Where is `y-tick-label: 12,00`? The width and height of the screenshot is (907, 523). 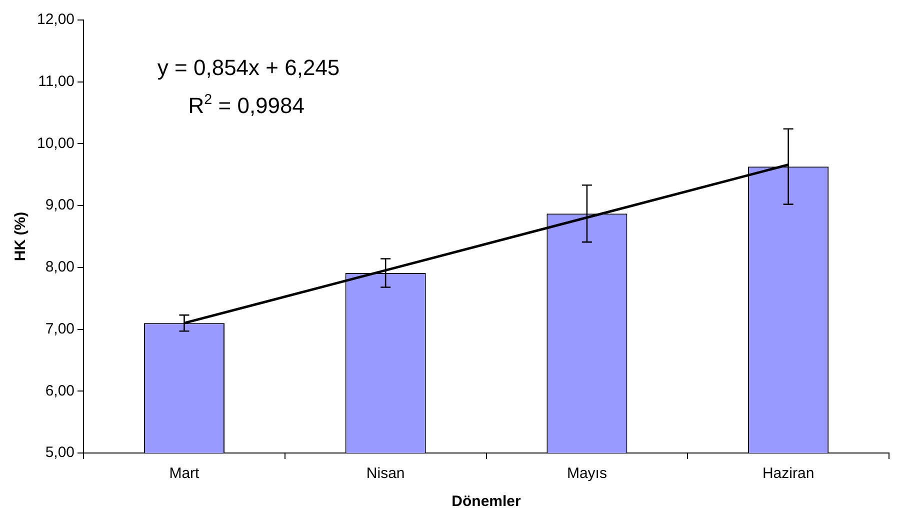 y-tick-label: 12,00 is located at coordinates (55, 19).